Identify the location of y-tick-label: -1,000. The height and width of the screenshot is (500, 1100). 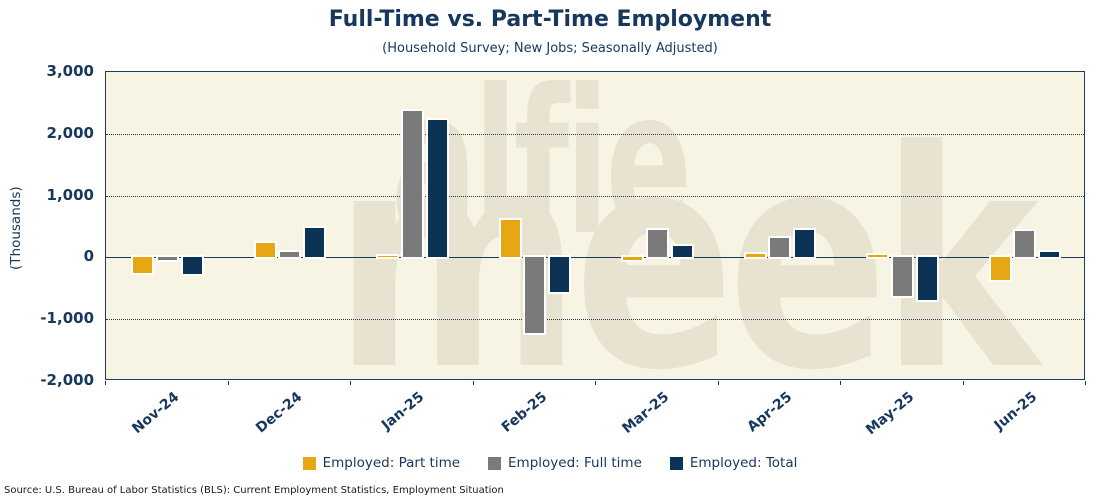
(67, 318).